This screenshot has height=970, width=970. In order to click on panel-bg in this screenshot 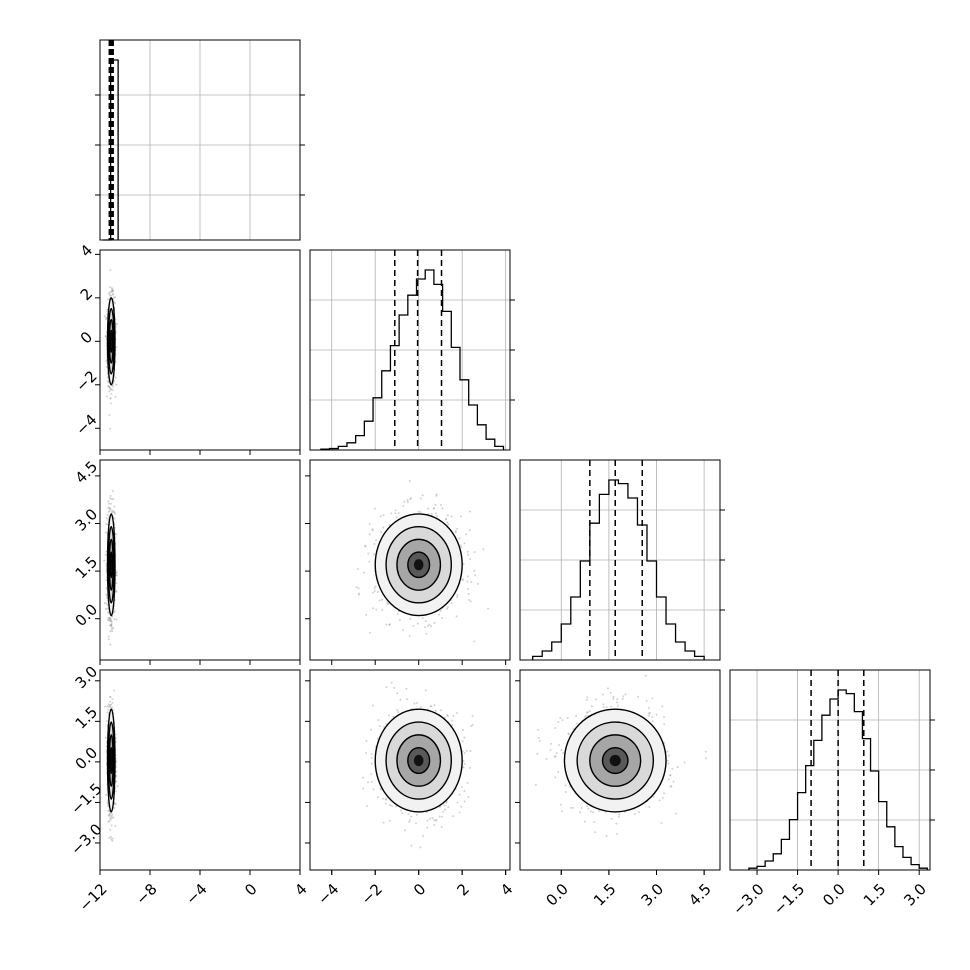, I will do `click(200, 560)`.